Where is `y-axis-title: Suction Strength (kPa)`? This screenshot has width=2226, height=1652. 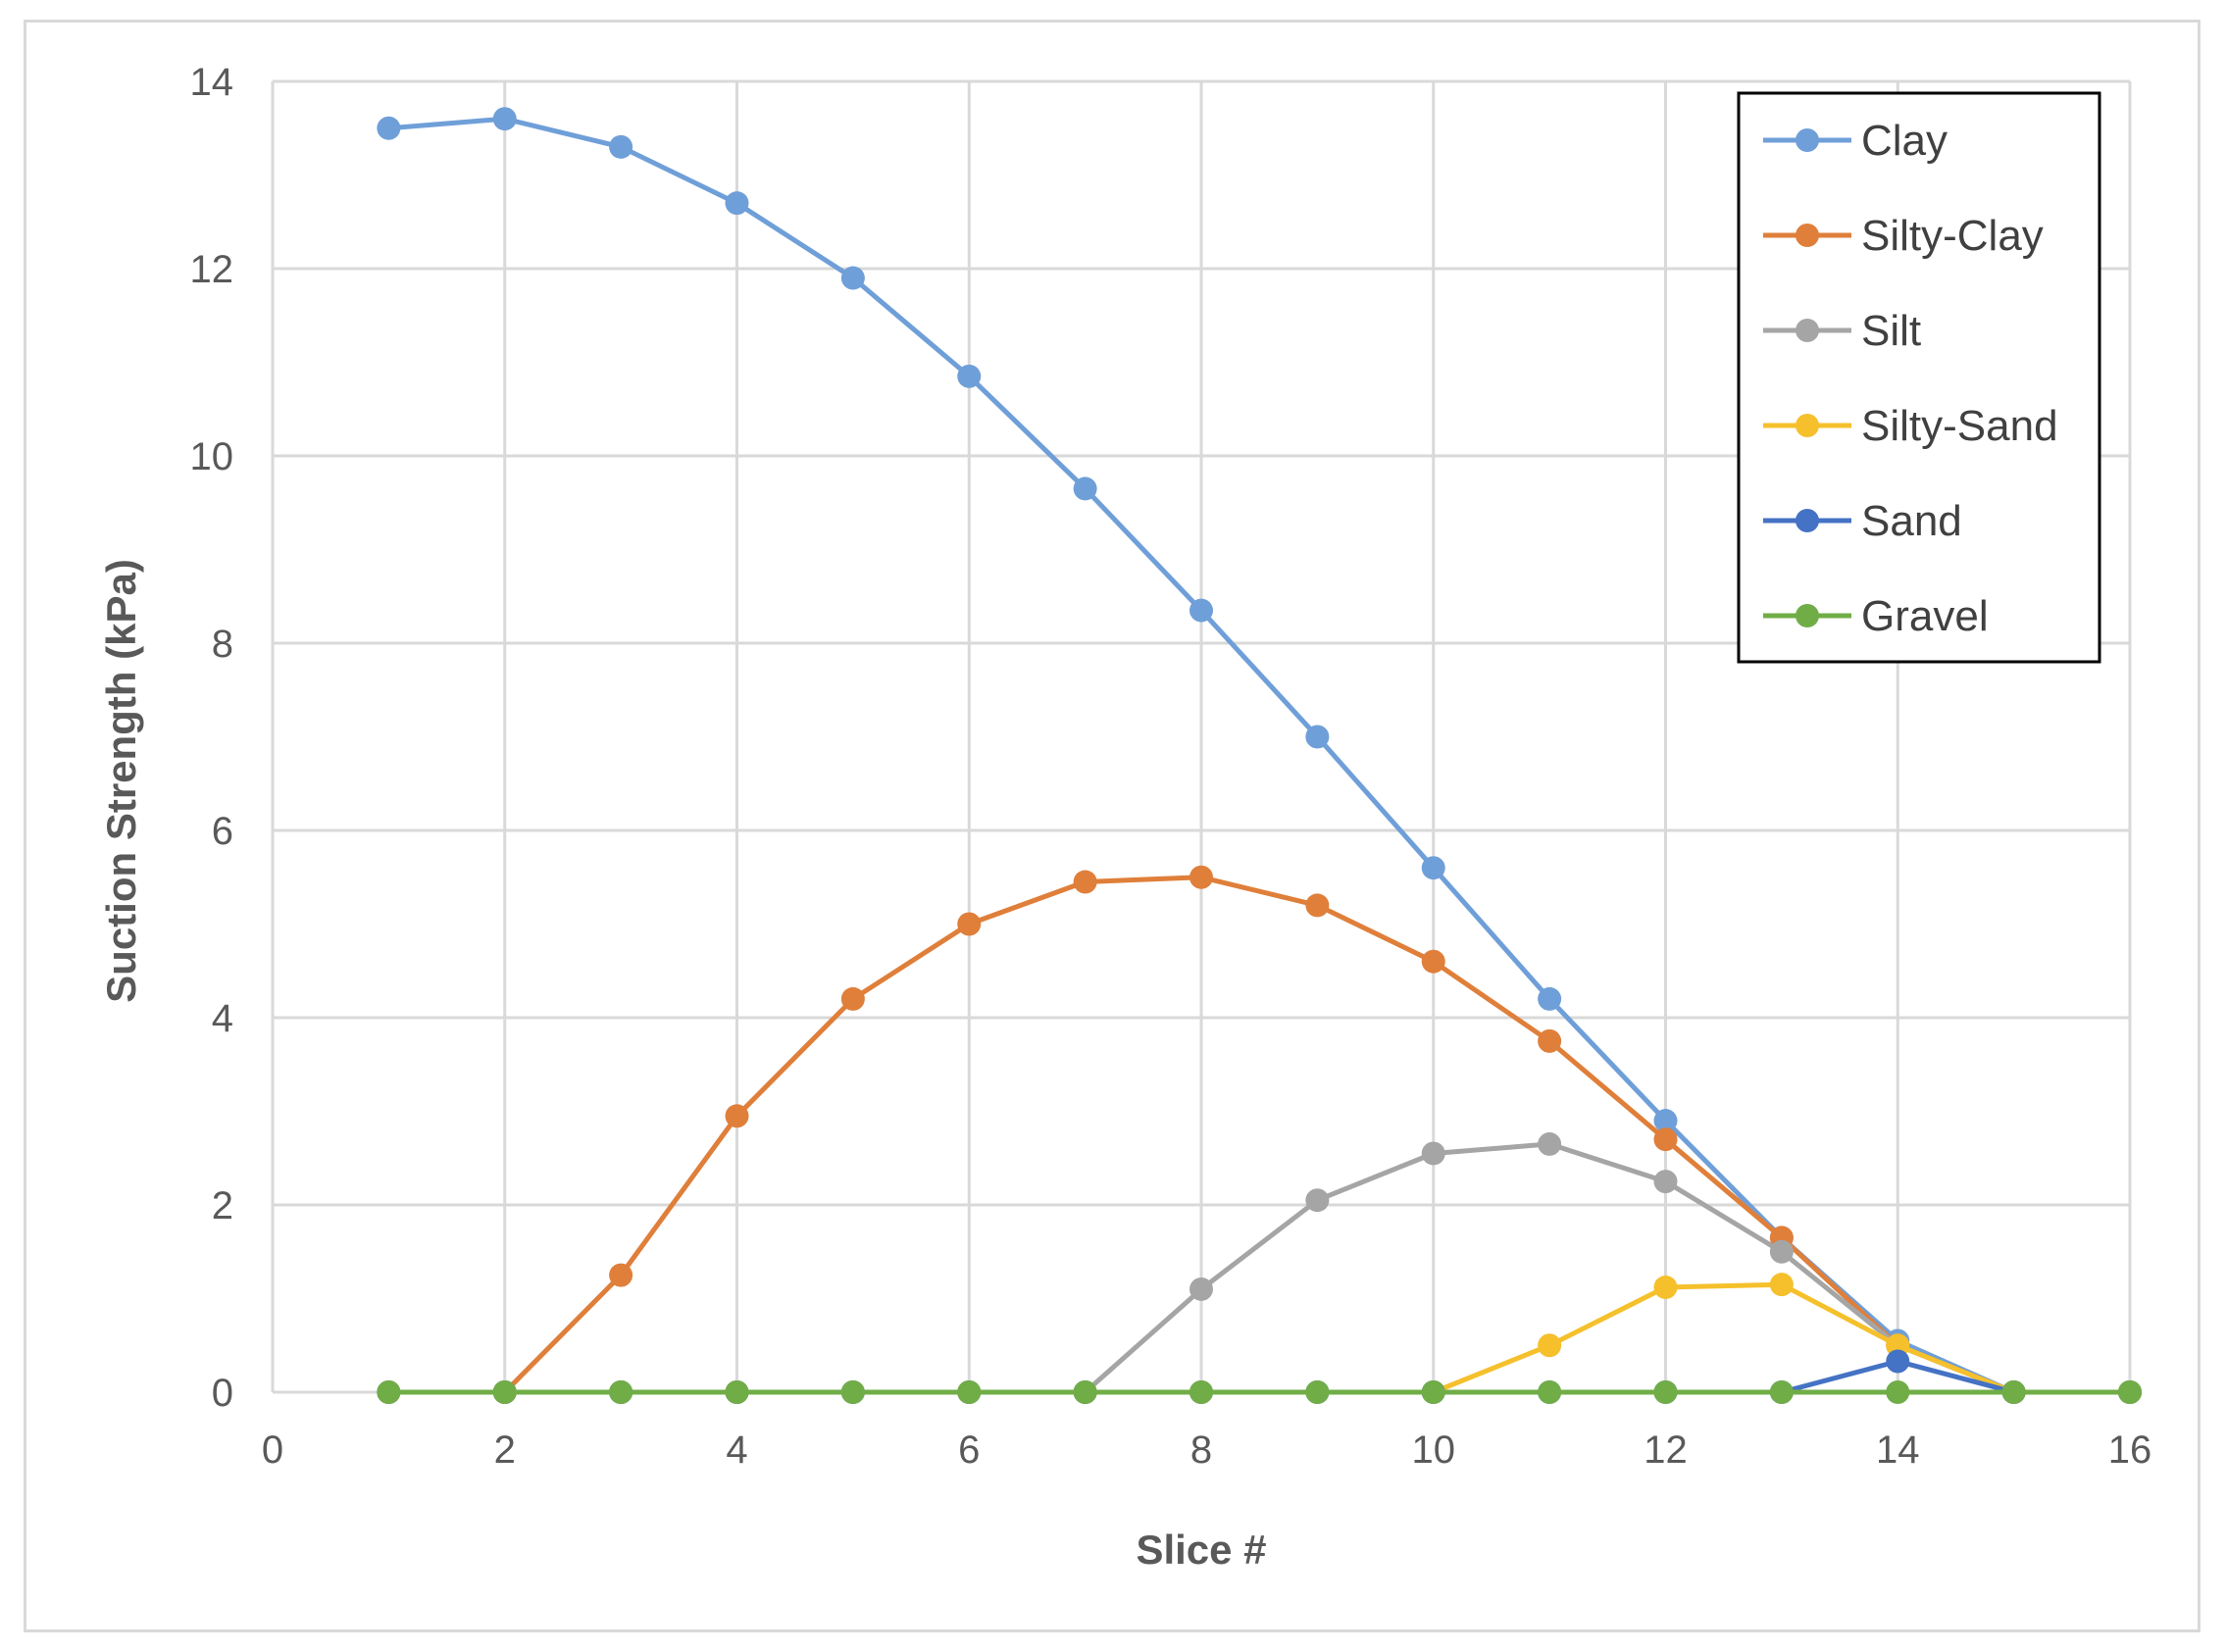 y-axis-title: Suction Strength (kPa) is located at coordinates (121, 781).